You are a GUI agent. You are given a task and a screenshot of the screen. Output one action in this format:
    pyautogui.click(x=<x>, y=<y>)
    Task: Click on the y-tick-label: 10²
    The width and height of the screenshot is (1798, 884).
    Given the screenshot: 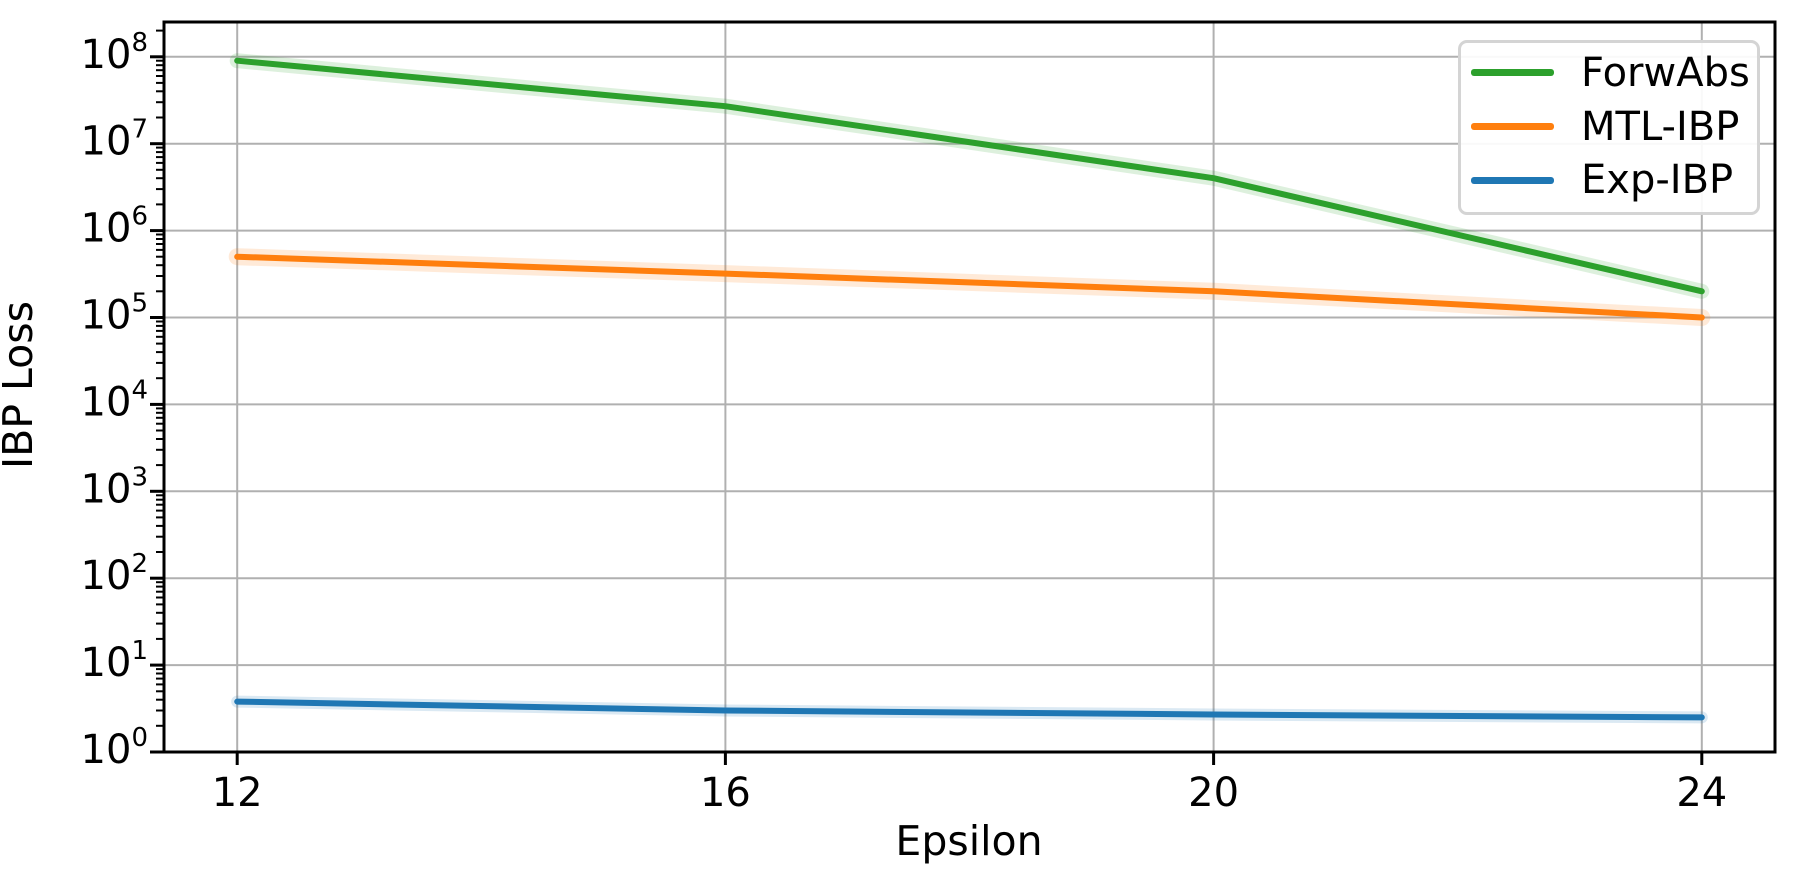 What is the action you would take?
    pyautogui.click(x=114, y=574)
    